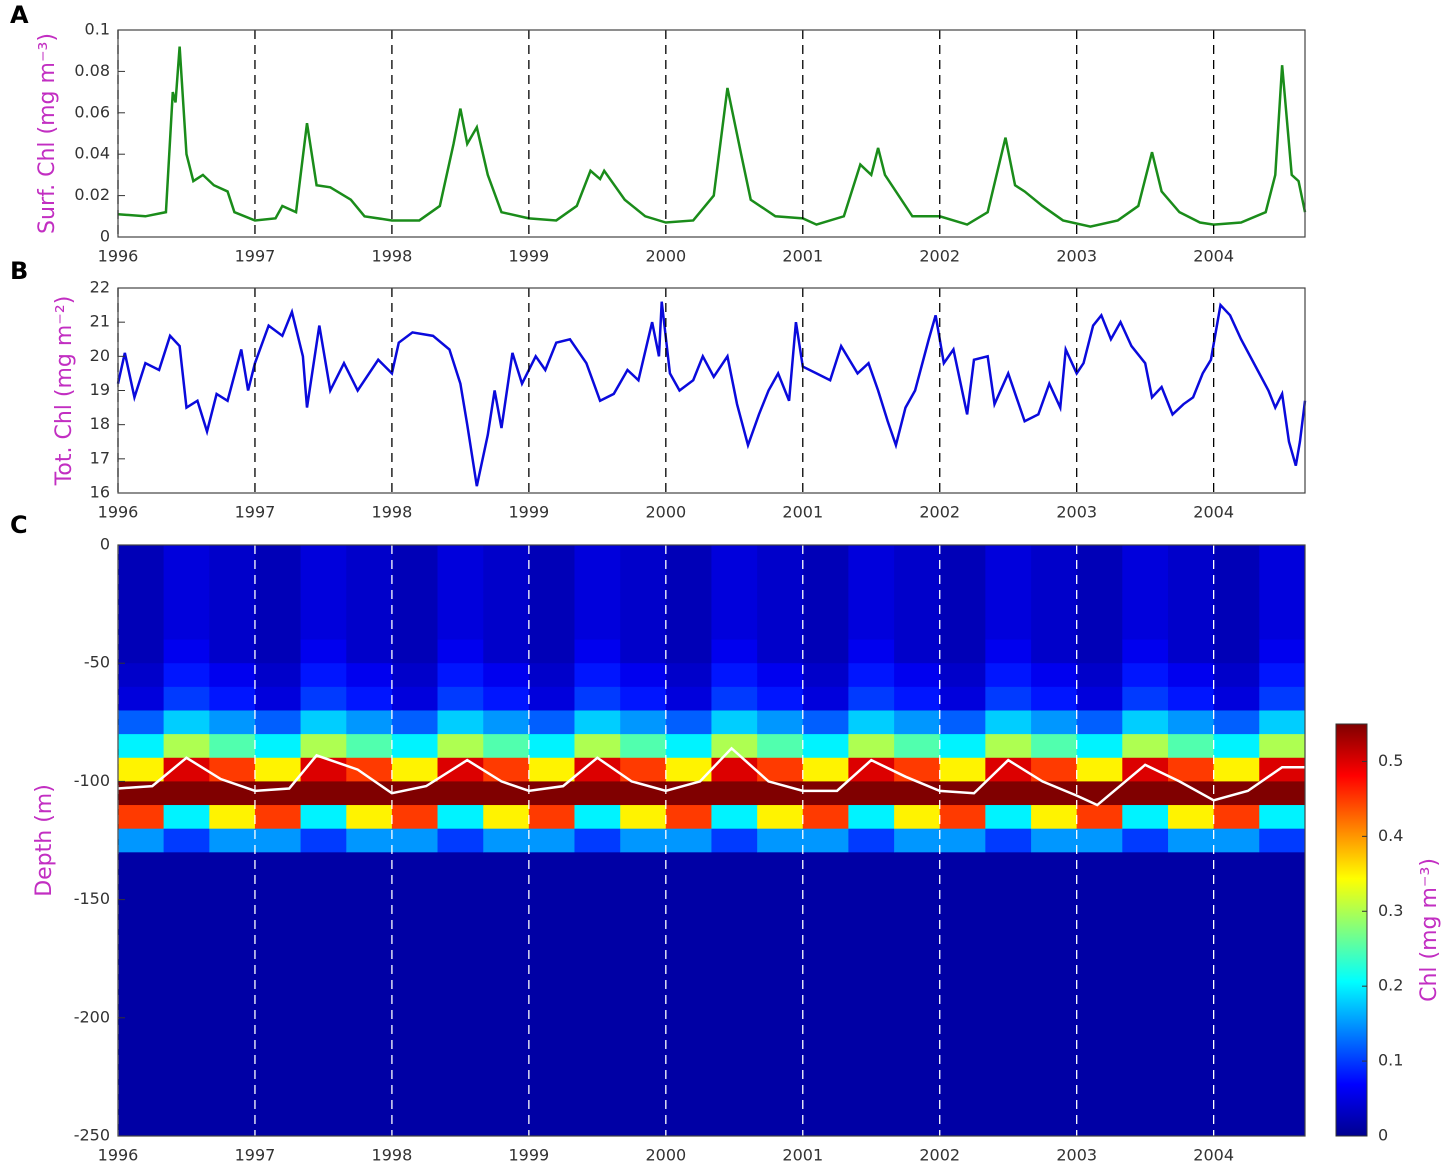  Describe the element at coordinates (19, 15) in the screenshot. I see `panel-label: A` at that location.